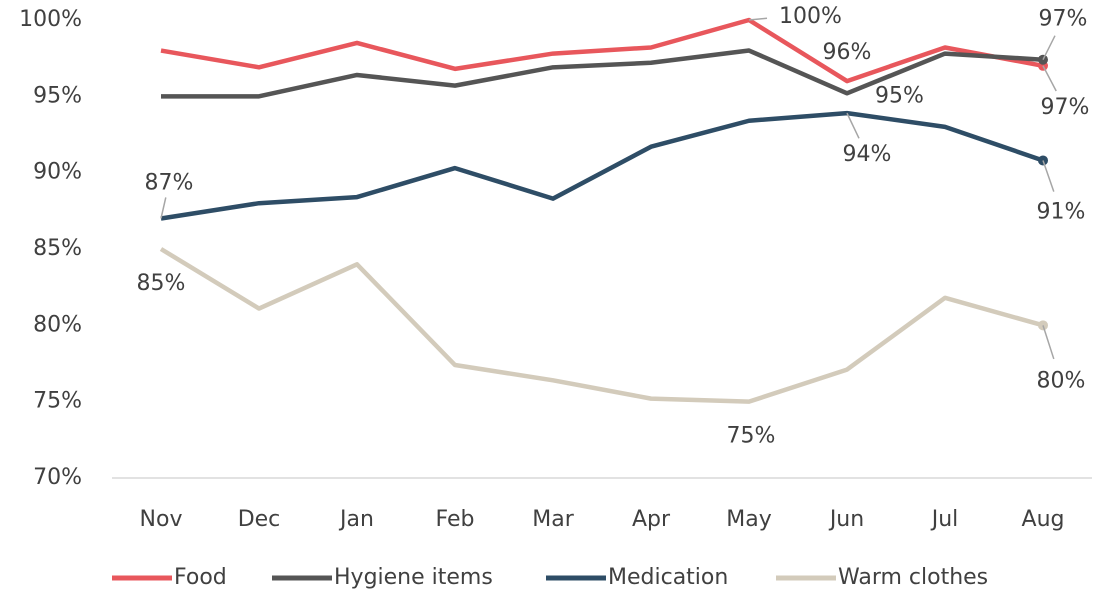 This screenshot has width=1094, height=596. What do you see at coordinates (751, 436) in the screenshot?
I see `data-label: 75%` at bounding box center [751, 436].